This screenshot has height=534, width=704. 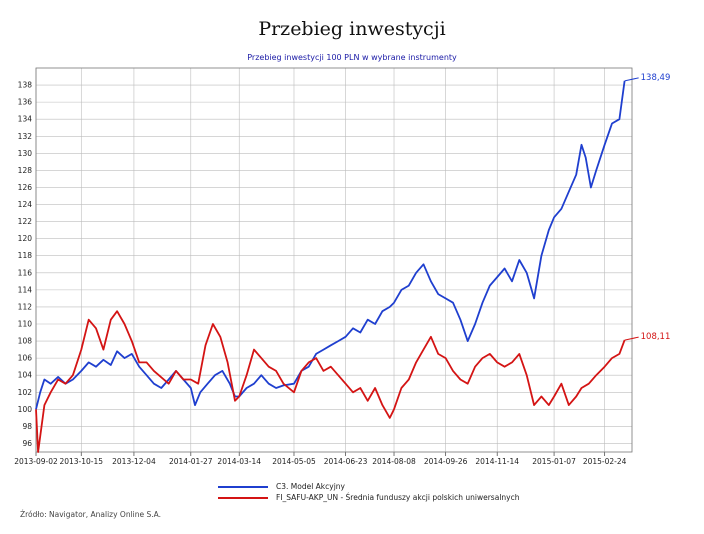 I want to click on x-tick-label: 2014-09-26, so click(x=446, y=461).